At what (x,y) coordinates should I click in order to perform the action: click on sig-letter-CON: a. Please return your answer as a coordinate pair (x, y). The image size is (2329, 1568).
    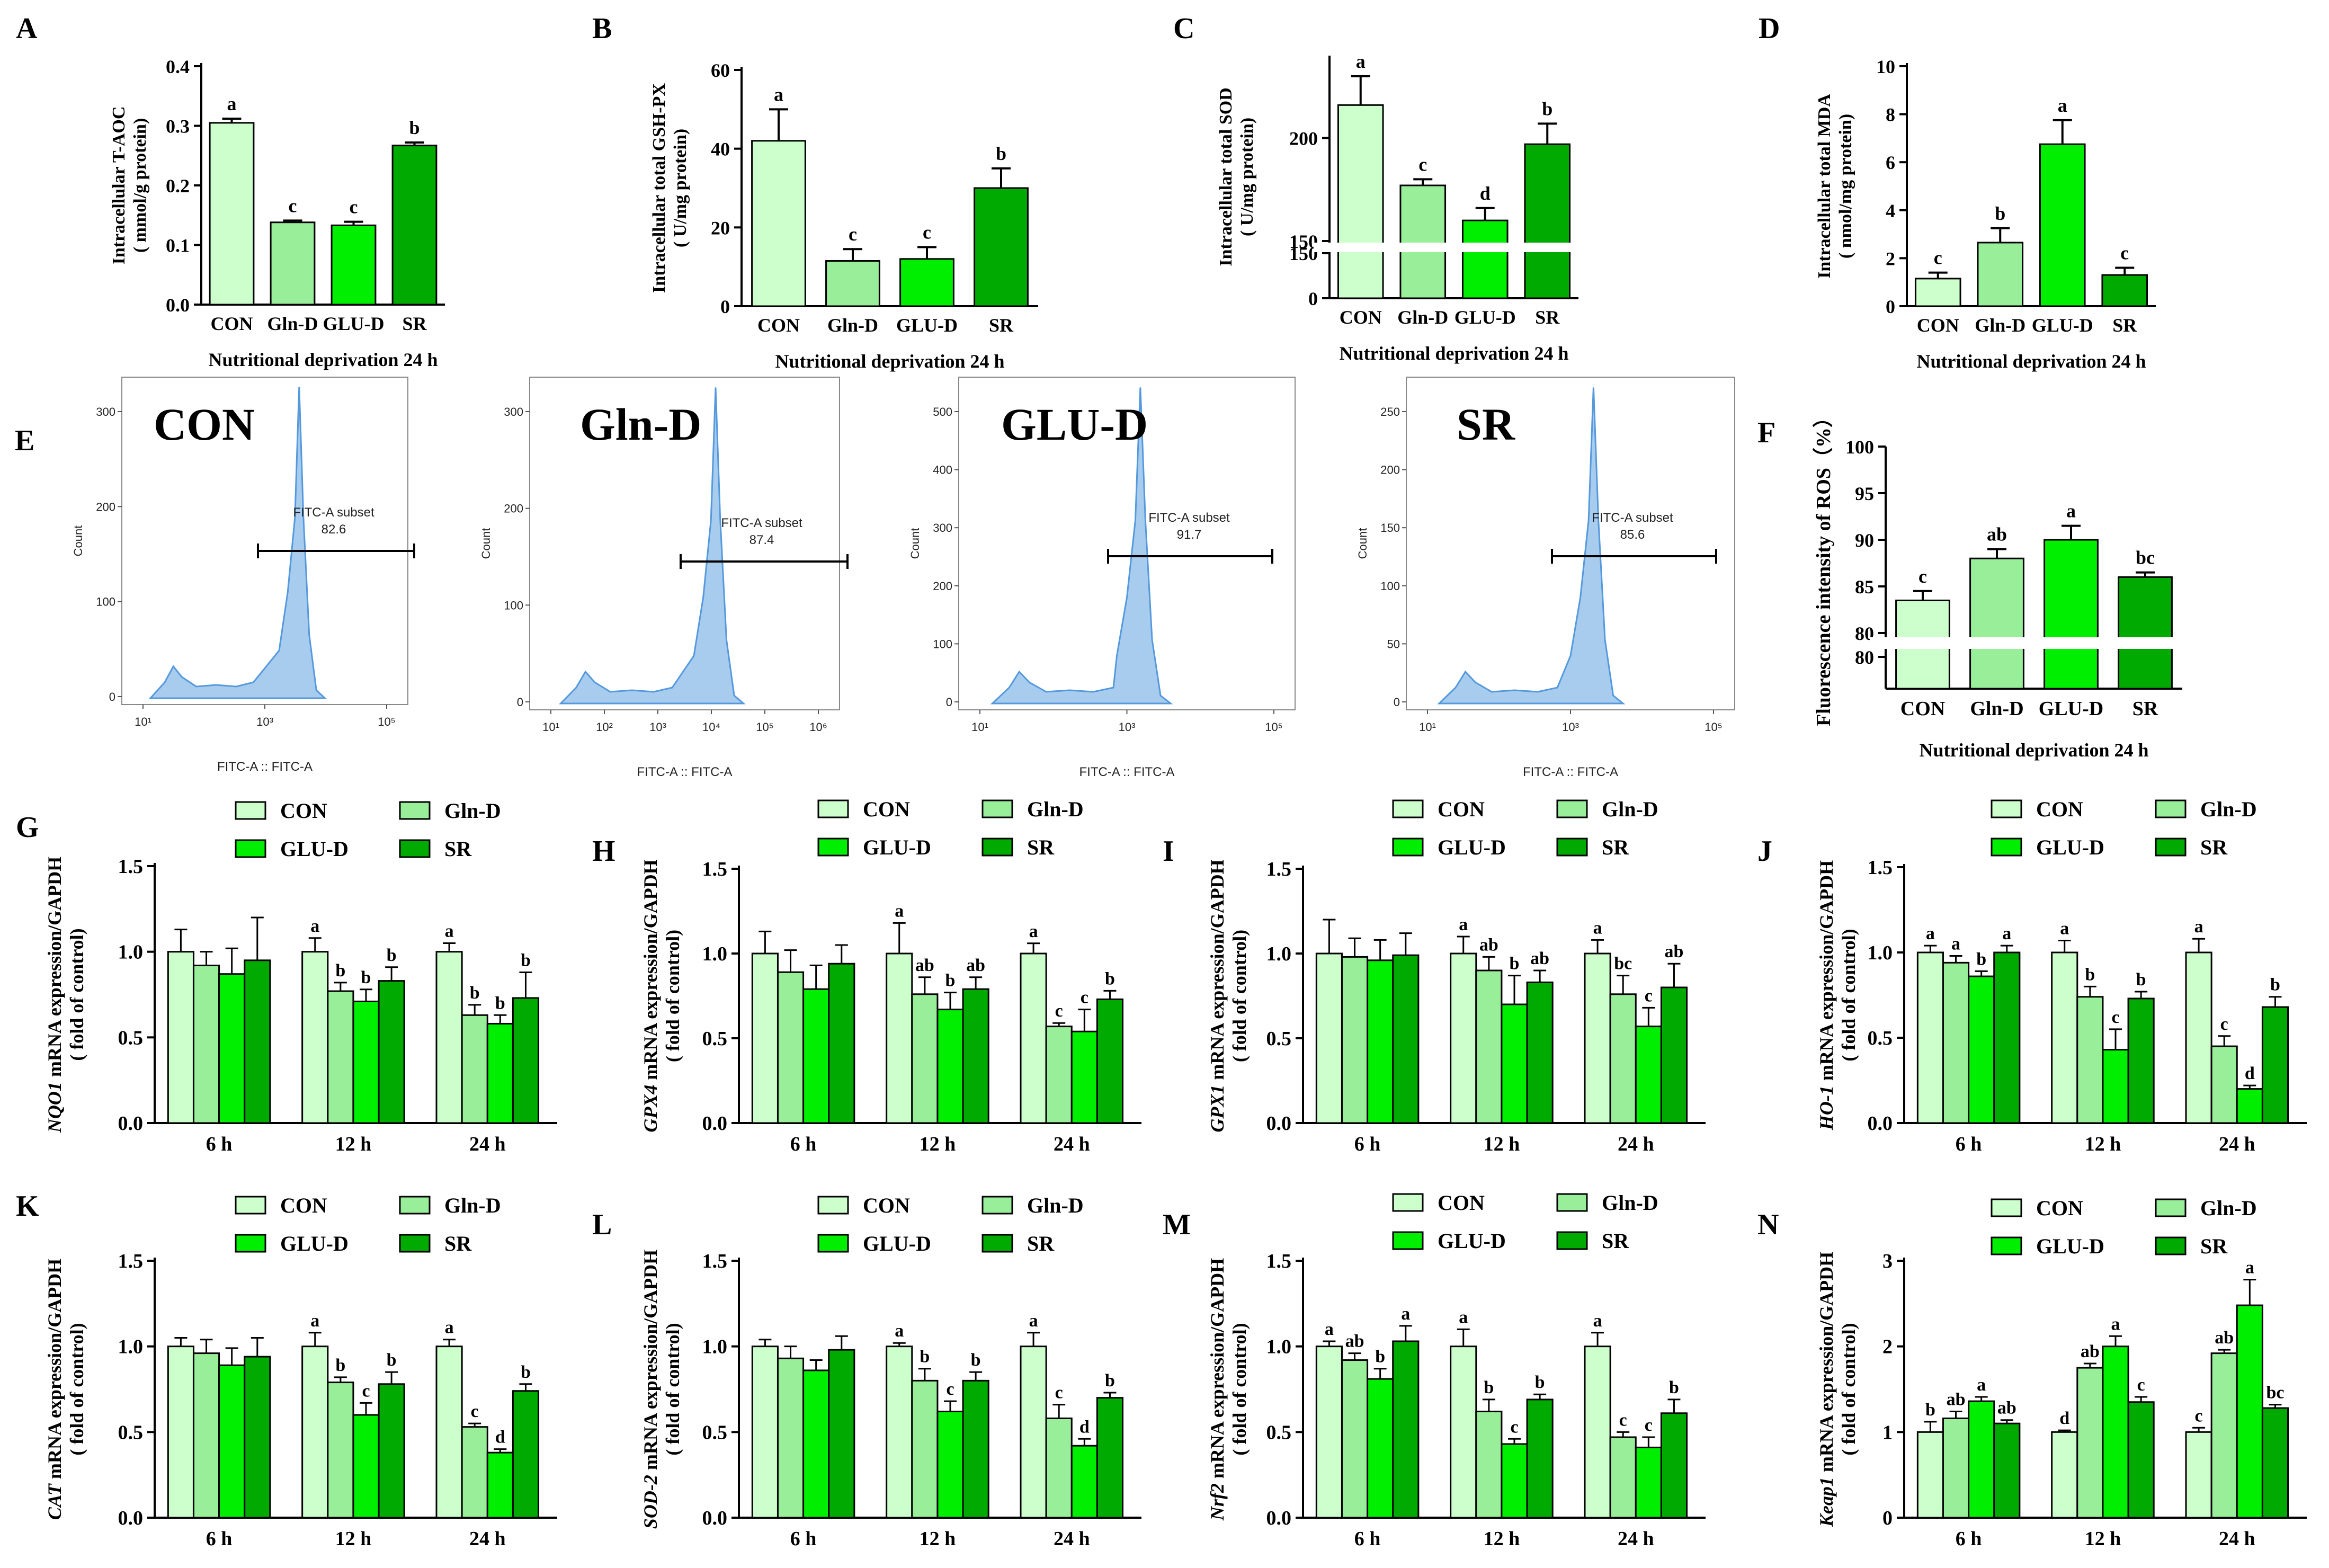
    Looking at the image, I should click on (1361, 61).